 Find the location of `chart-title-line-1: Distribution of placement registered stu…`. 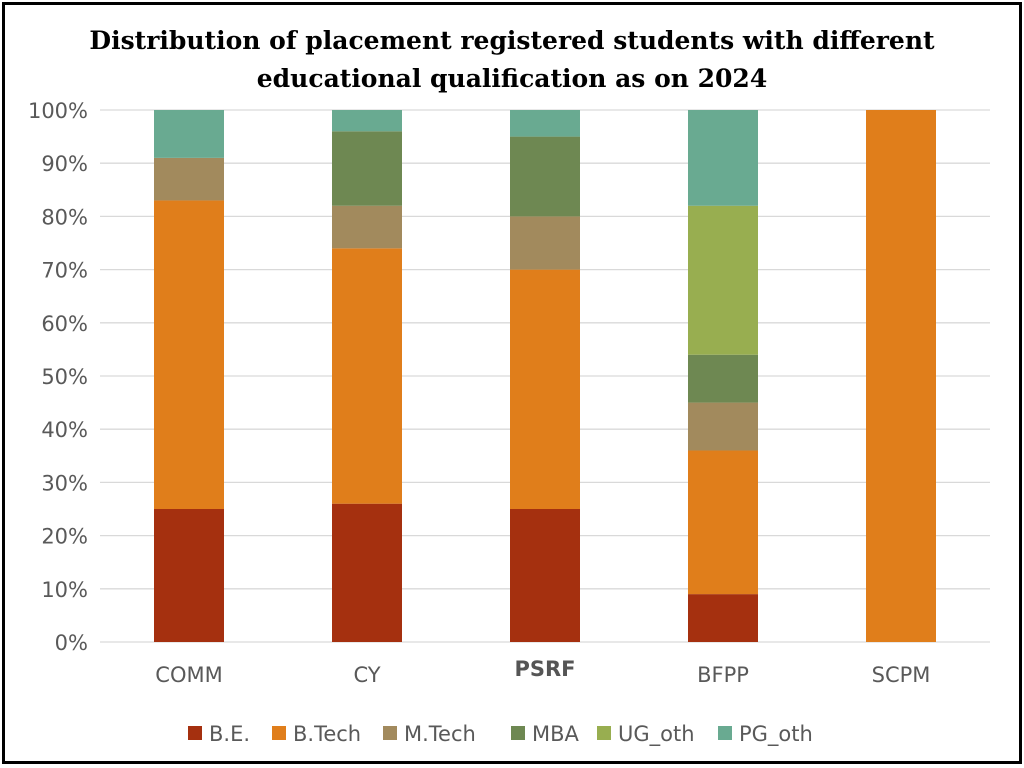

chart-title-line-1: Distribution of placement registered stu… is located at coordinates (512, 40).